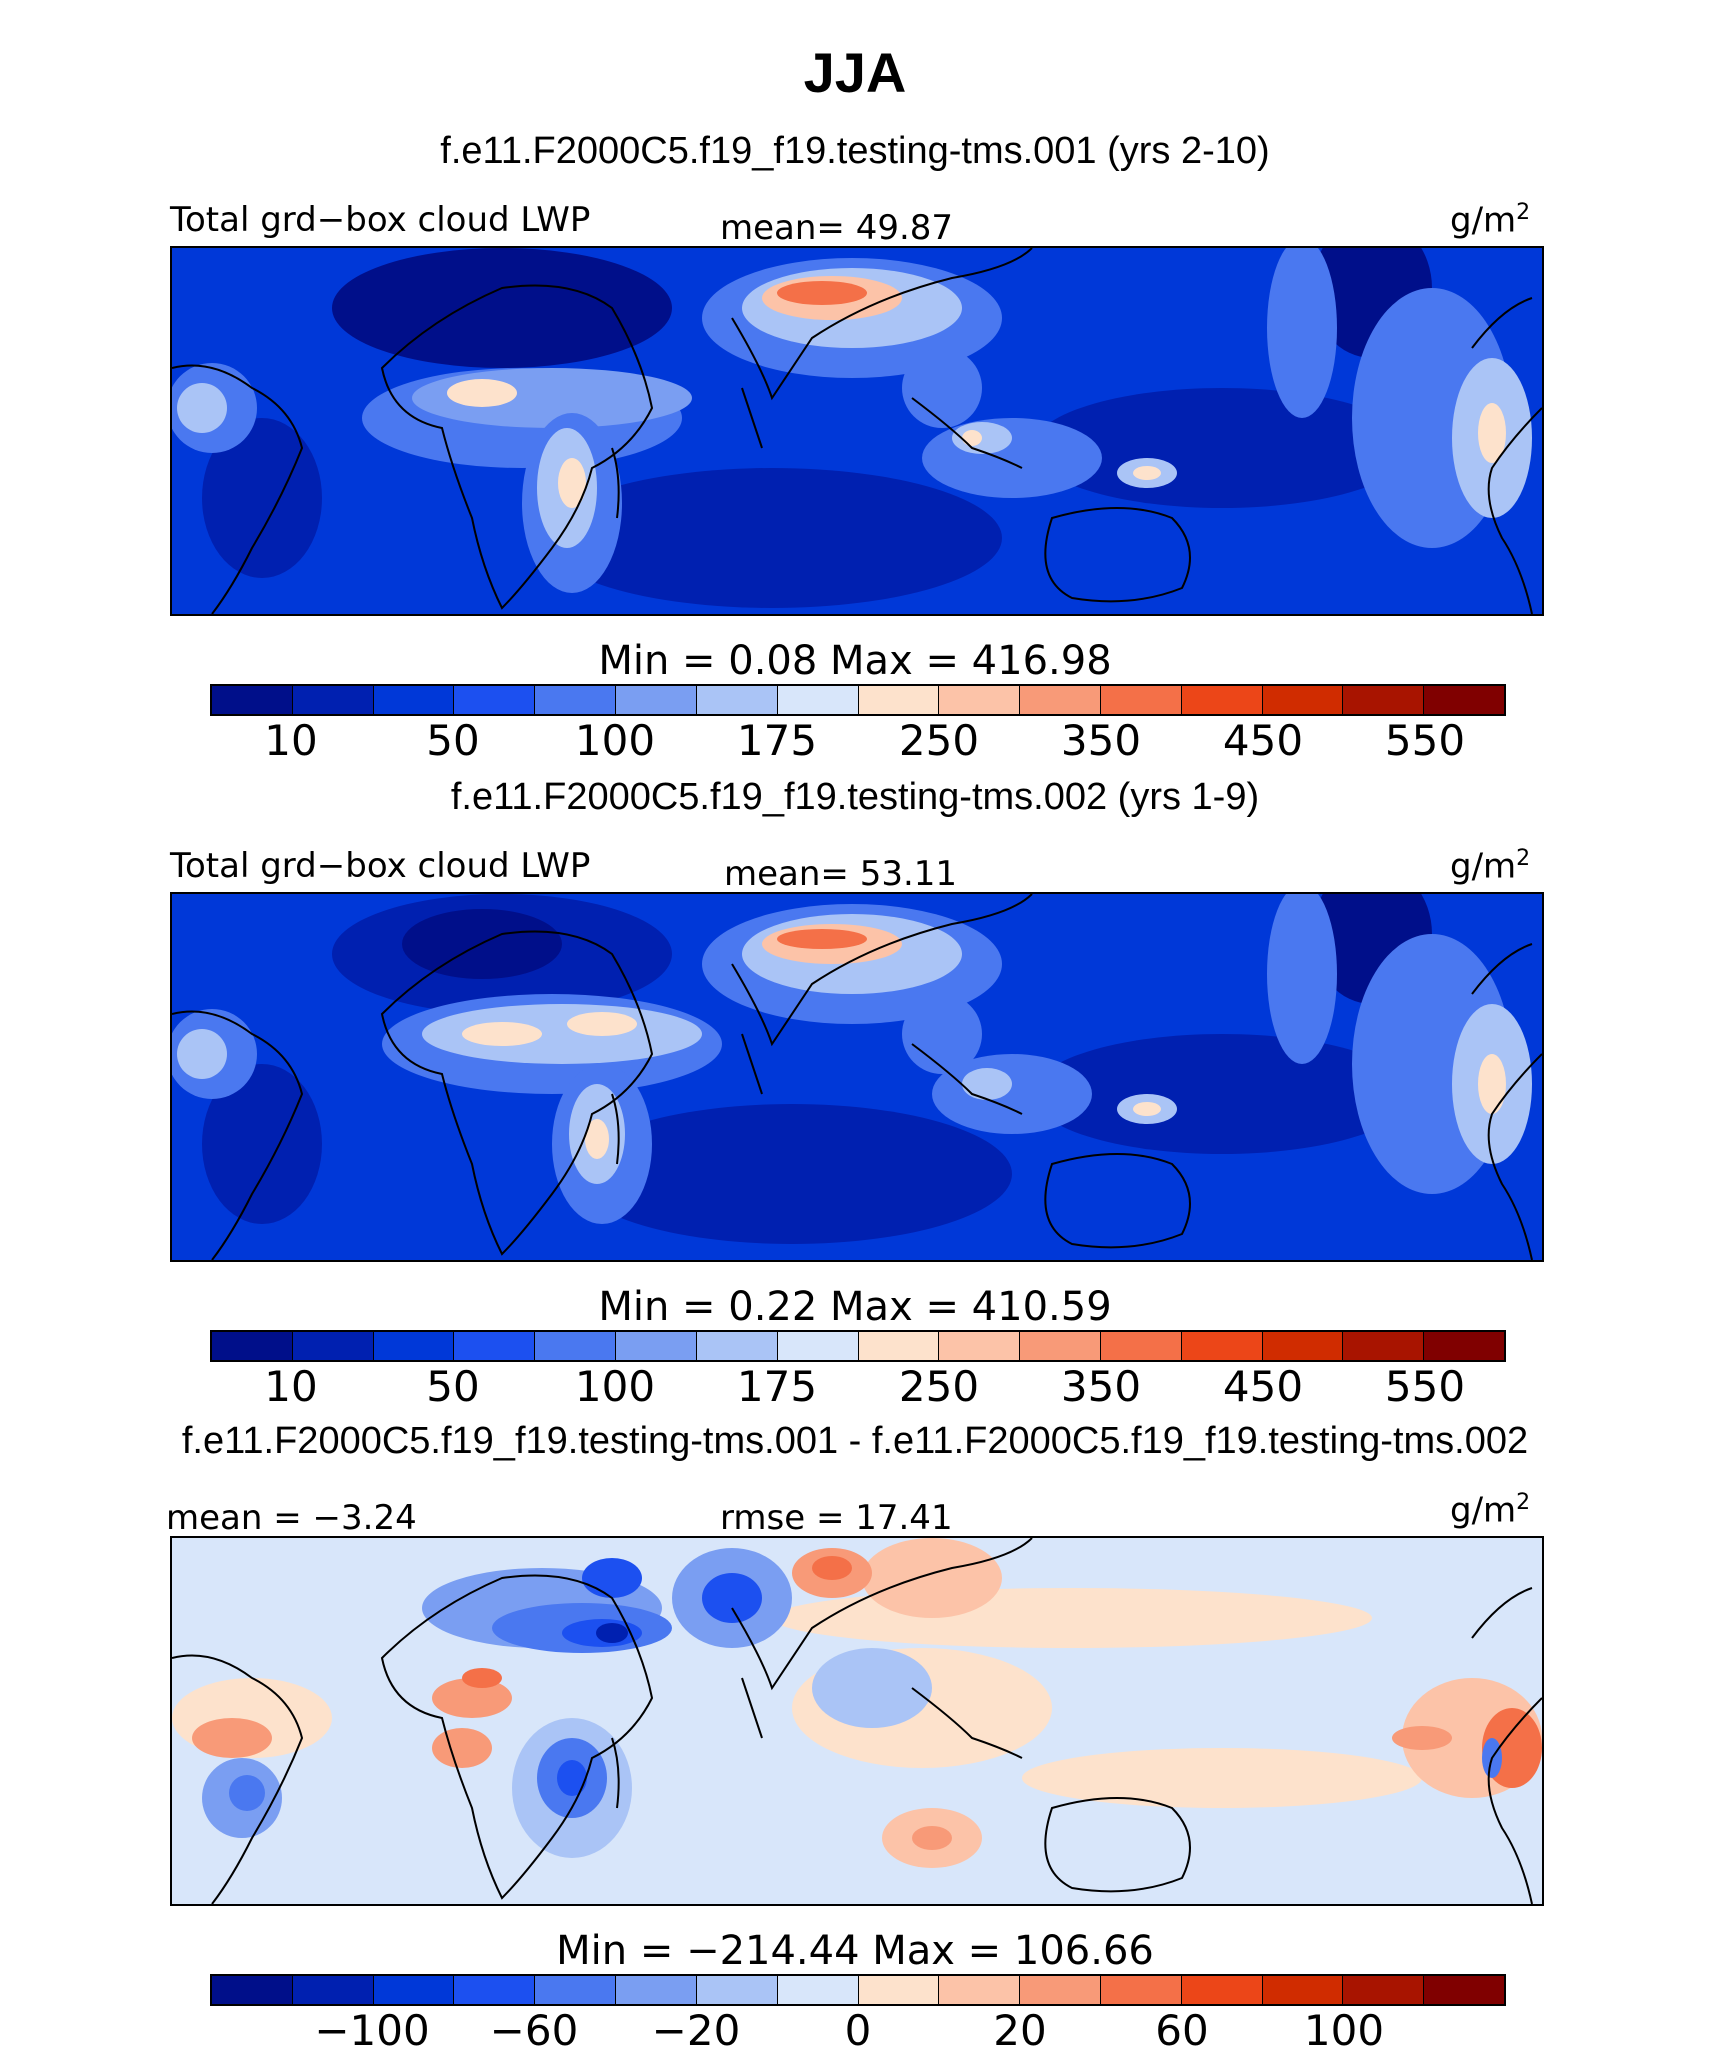  What do you see at coordinates (1344, 2030) in the screenshot?
I see `panel3-tick-label: 100` at bounding box center [1344, 2030].